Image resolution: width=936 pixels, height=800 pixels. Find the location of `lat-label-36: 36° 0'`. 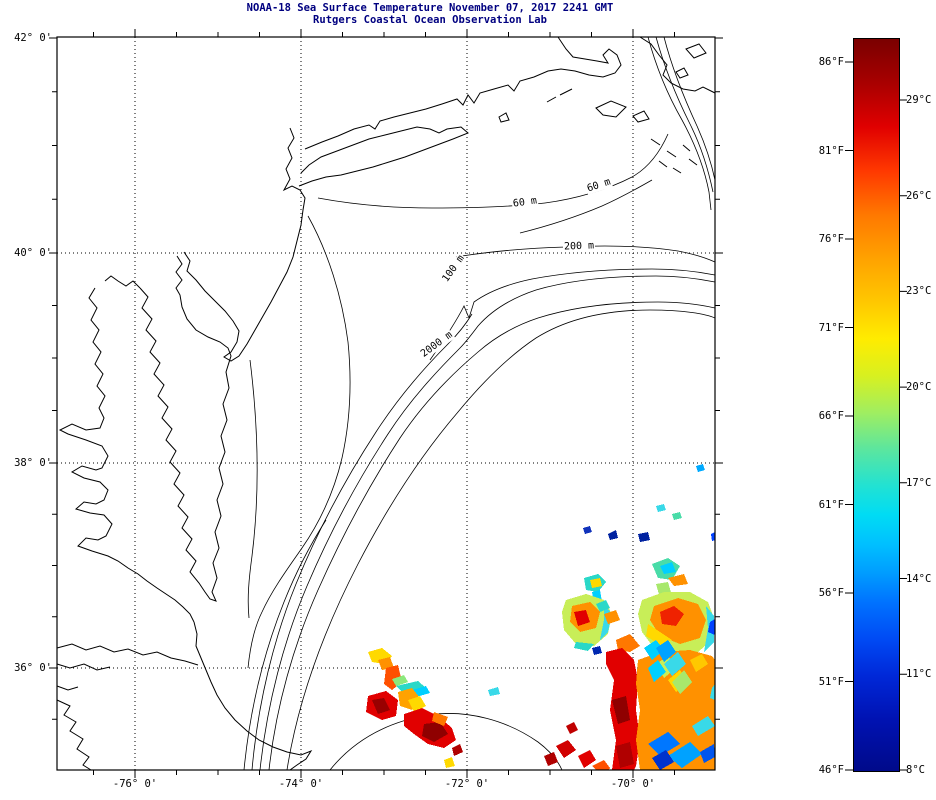

lat-label-36: 36° 0' is located at coordinates (33, 668).